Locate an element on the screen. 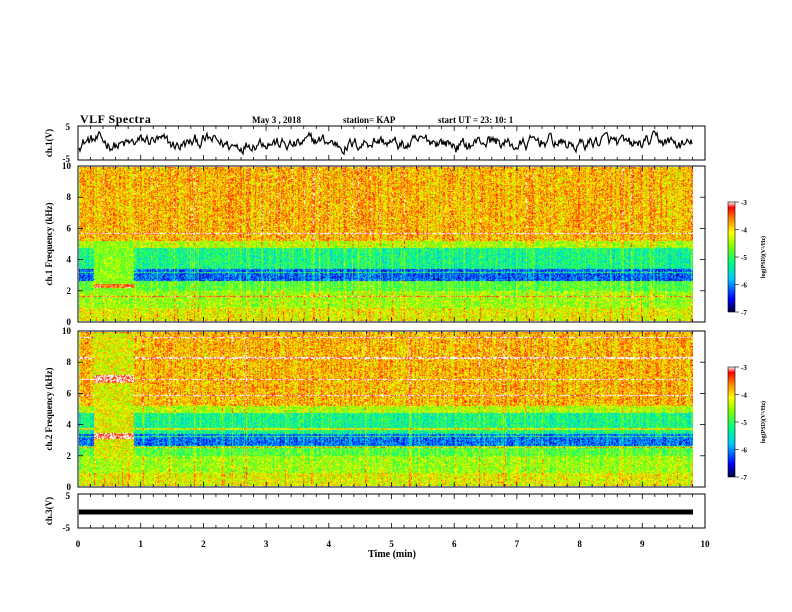  time-tick-label: 4 is located at coordinates (329, 544).